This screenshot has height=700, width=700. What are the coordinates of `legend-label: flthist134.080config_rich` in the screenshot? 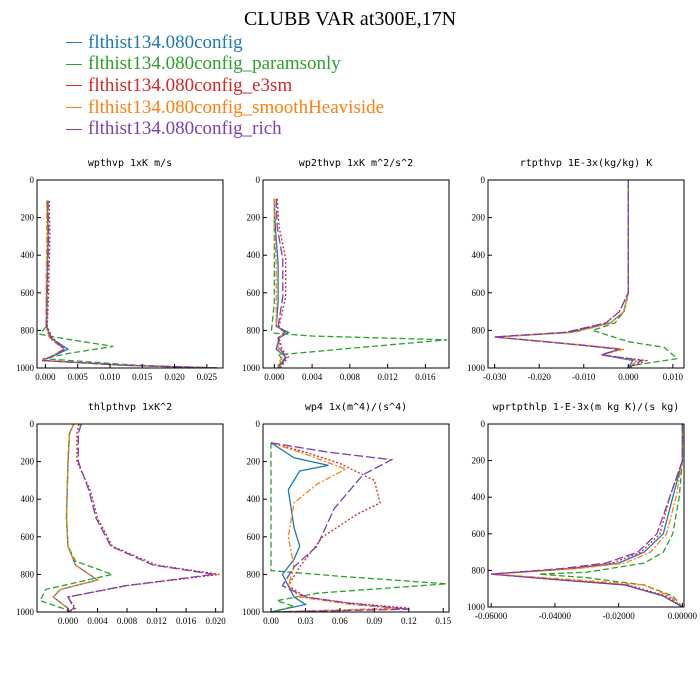 It's located at (185, 129).